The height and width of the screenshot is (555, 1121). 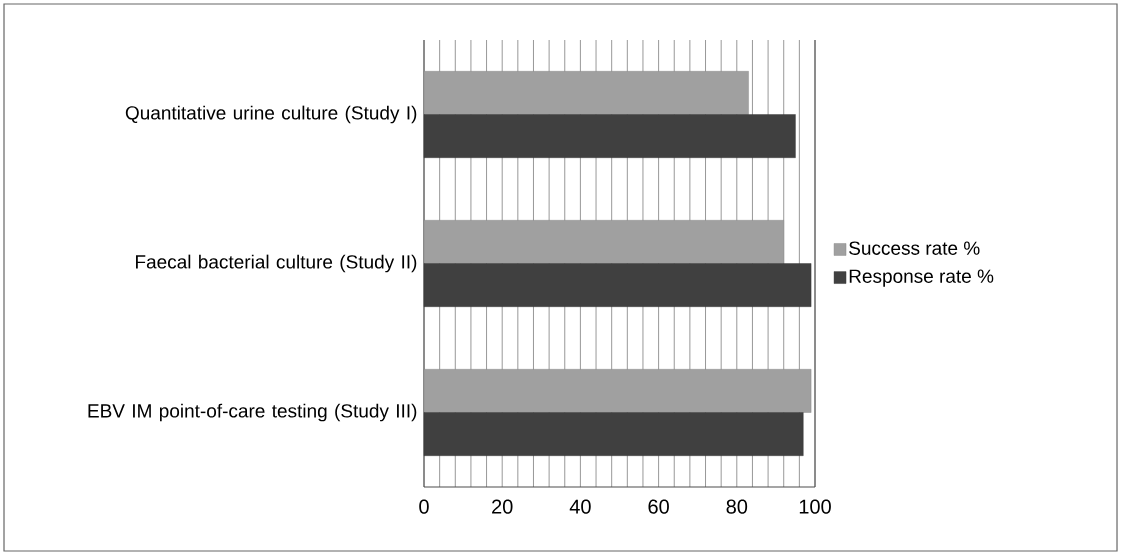 What do you see at coordinates (815, 506) in the screenshot?
I see `x-tick-label: 100` at bounding box center [815, 506].